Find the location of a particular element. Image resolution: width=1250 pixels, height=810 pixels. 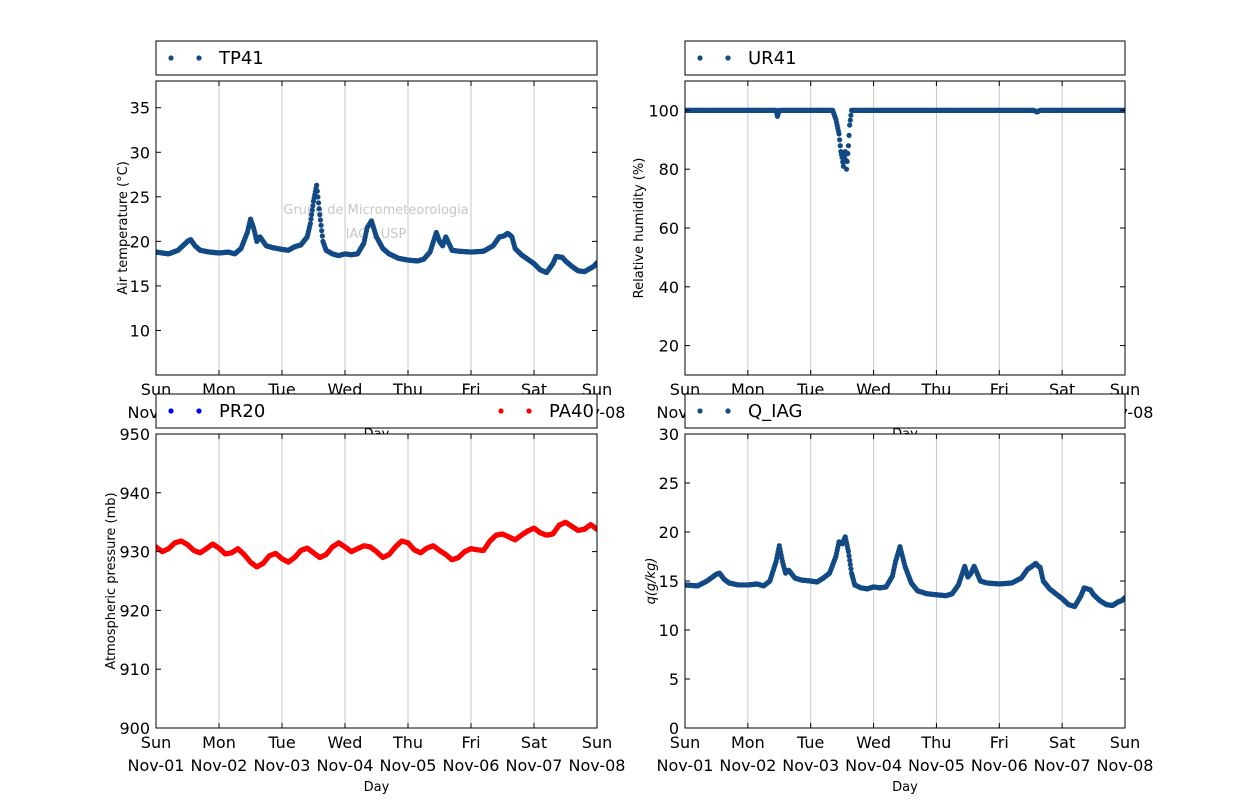

y-tick-label: 60 is located at coordinates (669, 228).